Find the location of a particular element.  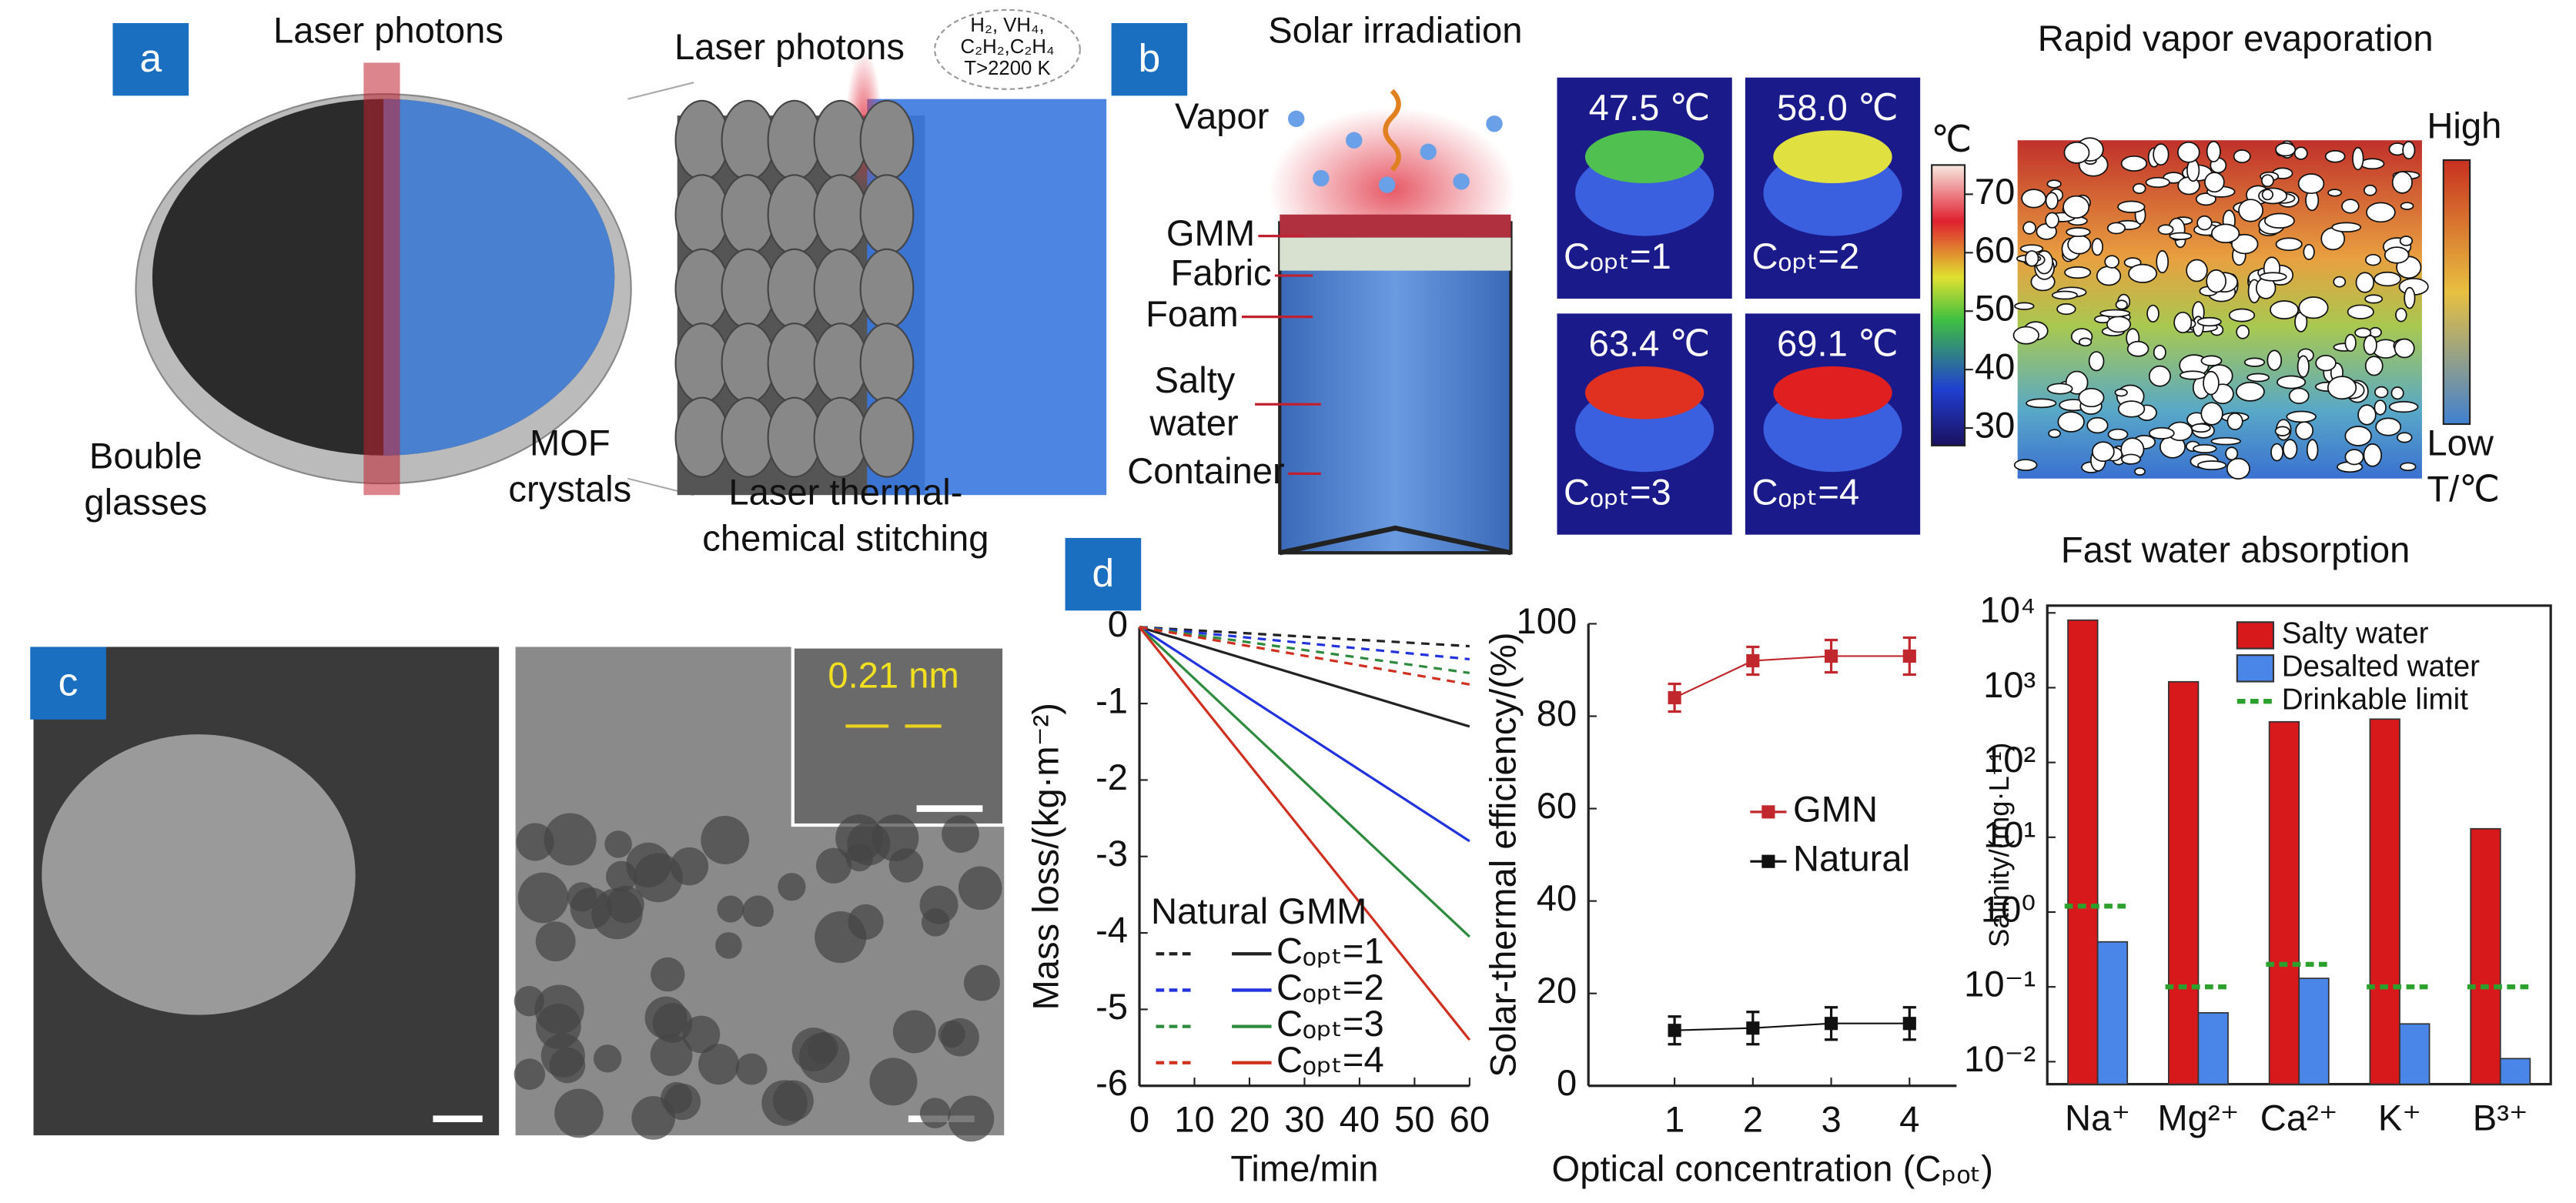

gmm-line is located at coordinates (1305, 735).